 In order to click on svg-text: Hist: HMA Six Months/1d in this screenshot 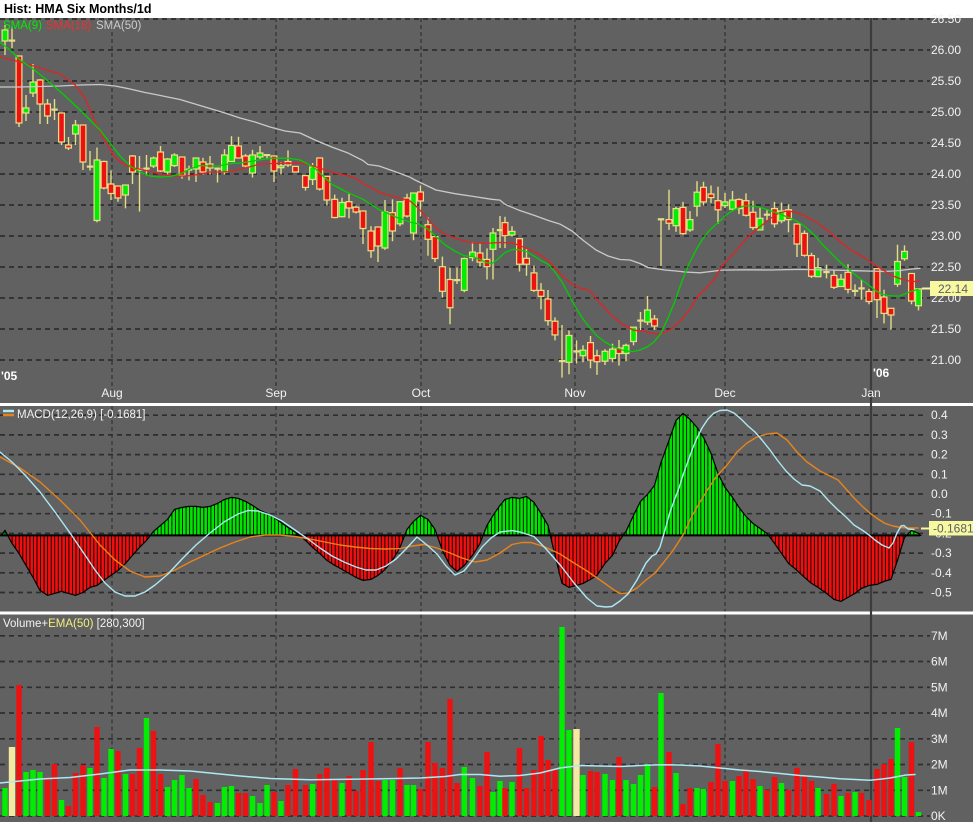, I will do `click(77, 9)`.